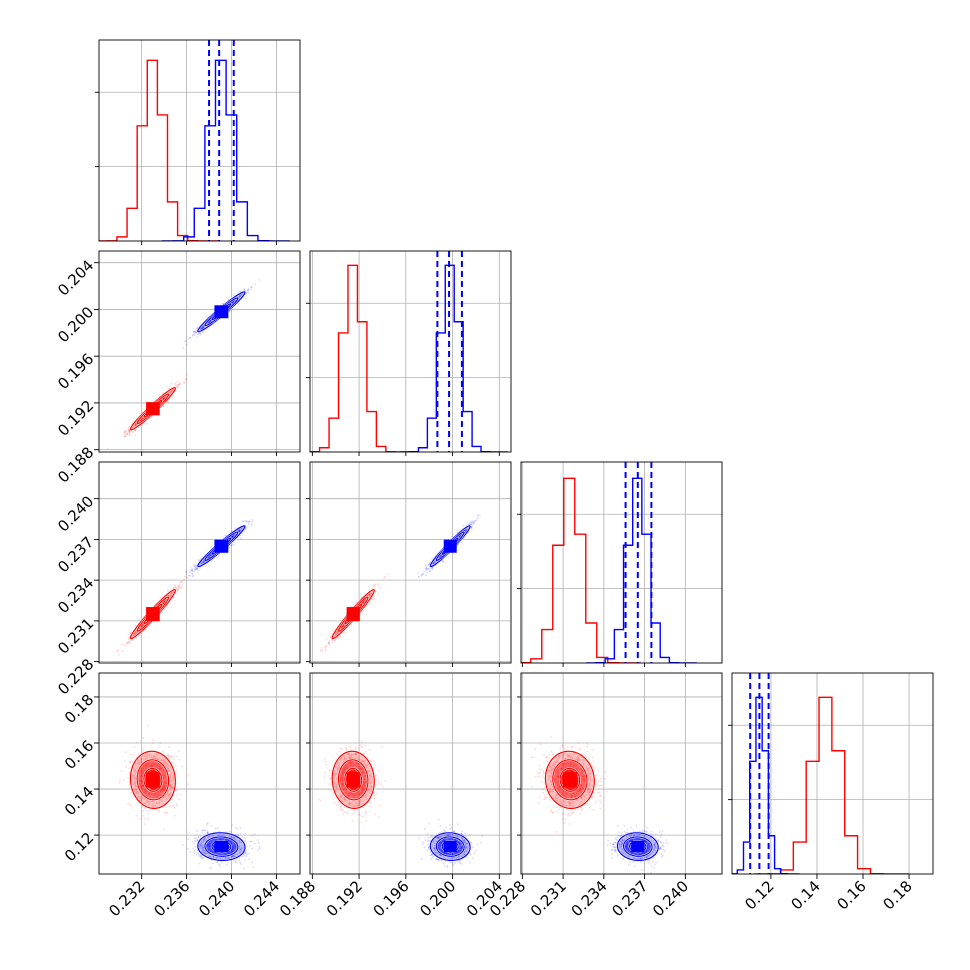 This screenshot has width=970, height=970. What do you see at coordinates (75, 513) in the screenshot?
I see `y-tick-label: 0.240` at bounding box center [75, 513].